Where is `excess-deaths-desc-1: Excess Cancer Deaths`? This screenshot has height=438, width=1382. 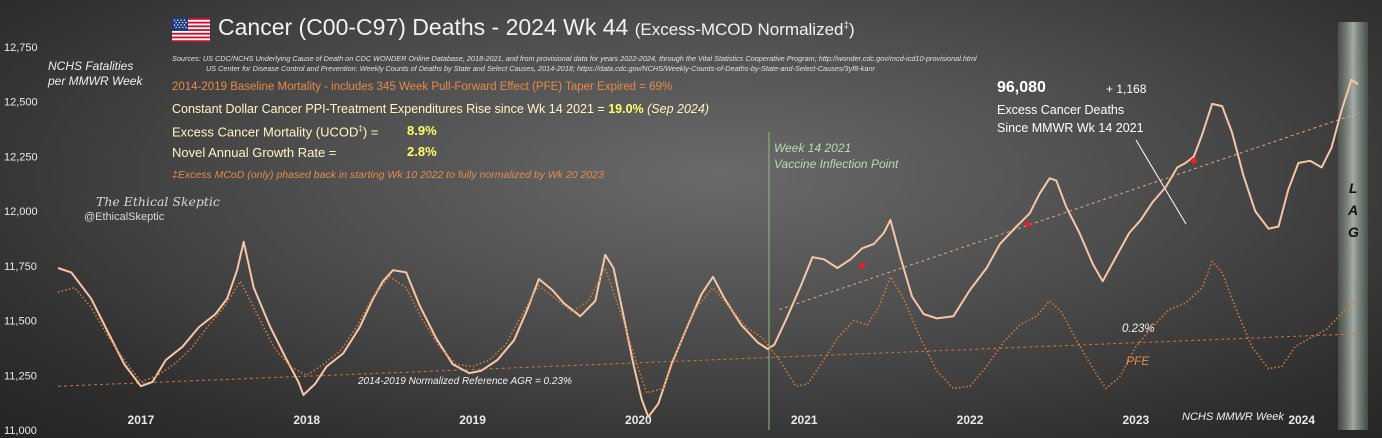
excess-deaths-desc-1: Excess Cancer Deaths is located at coordinates (1061, 110).